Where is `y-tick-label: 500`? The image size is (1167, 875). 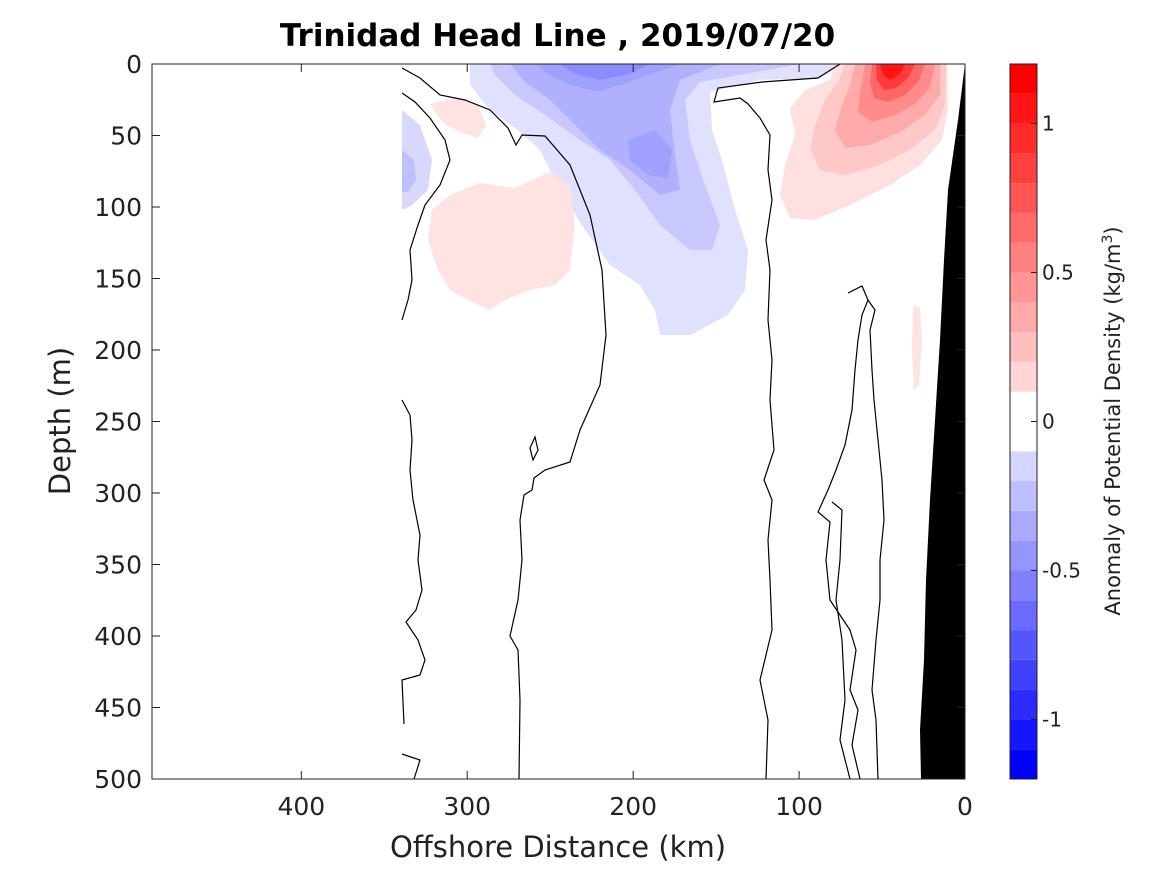
y-tick-label: 500 is located at coordinates (118, 779).